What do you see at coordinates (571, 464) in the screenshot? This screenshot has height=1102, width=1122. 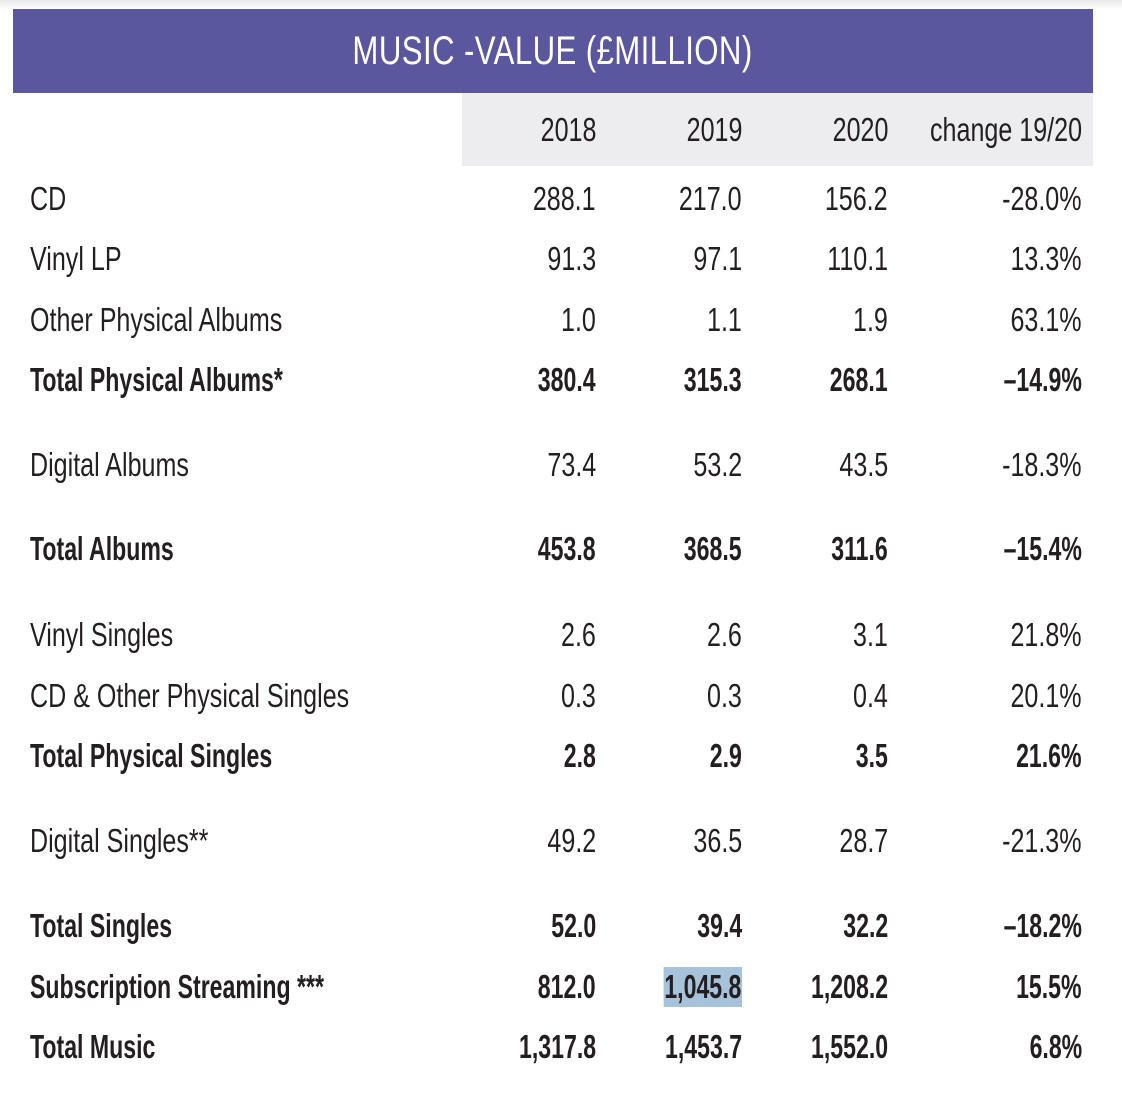 I see `value-2018: 73.4` at bounding box center [571, 464].